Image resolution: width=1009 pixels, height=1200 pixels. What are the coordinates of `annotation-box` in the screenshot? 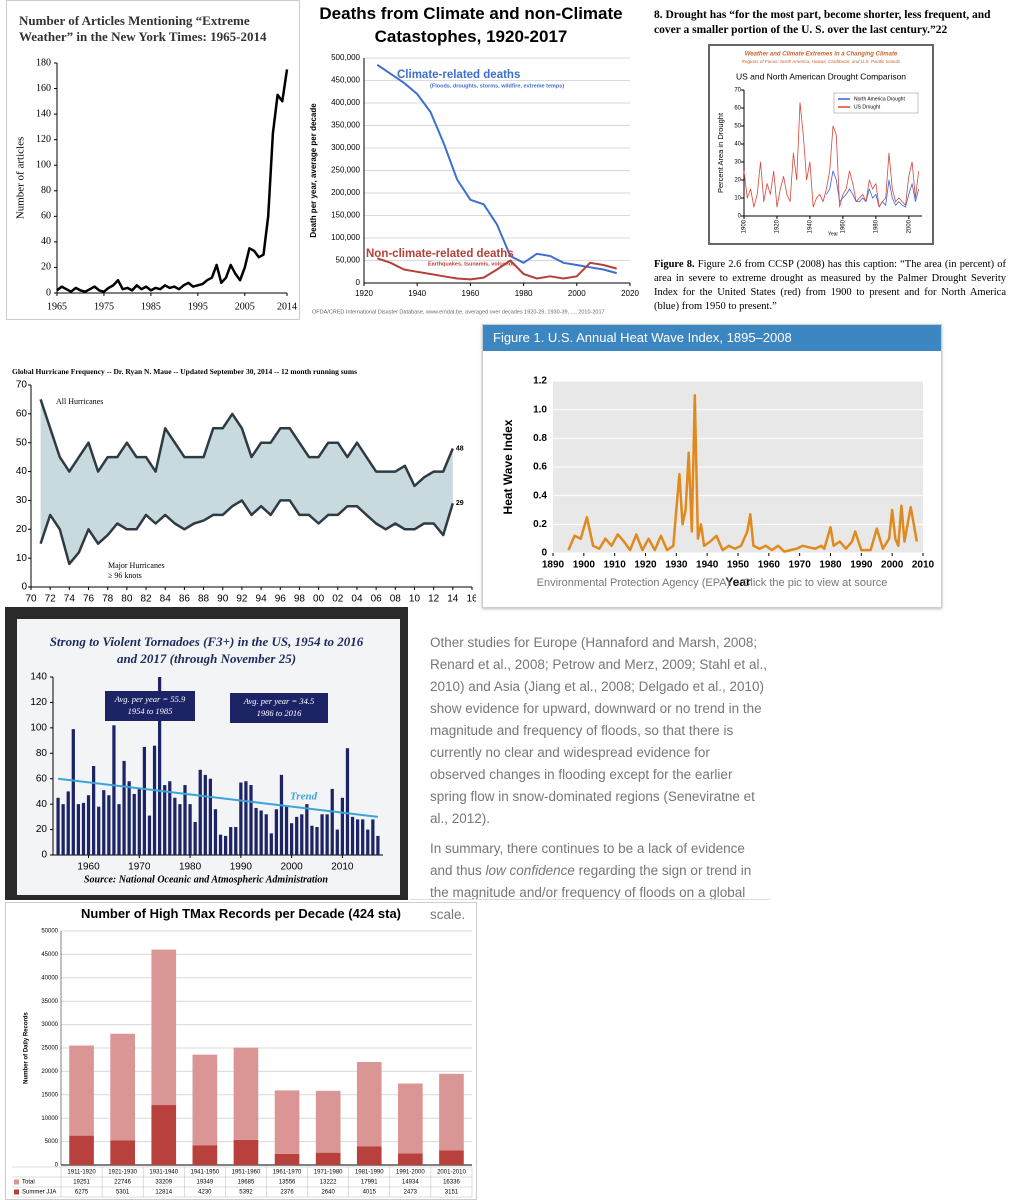 It's located at (279, 708).